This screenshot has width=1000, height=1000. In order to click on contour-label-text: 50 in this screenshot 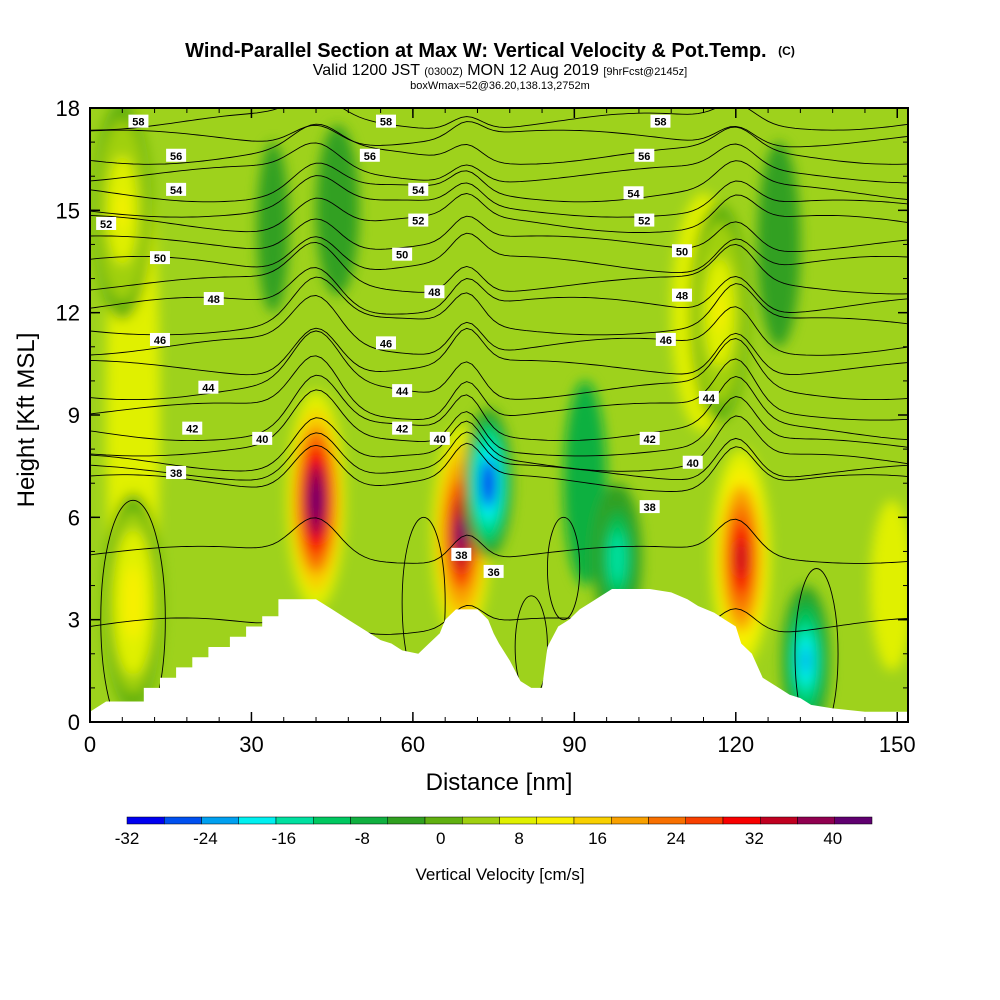, I will do `click(402, 256)`.